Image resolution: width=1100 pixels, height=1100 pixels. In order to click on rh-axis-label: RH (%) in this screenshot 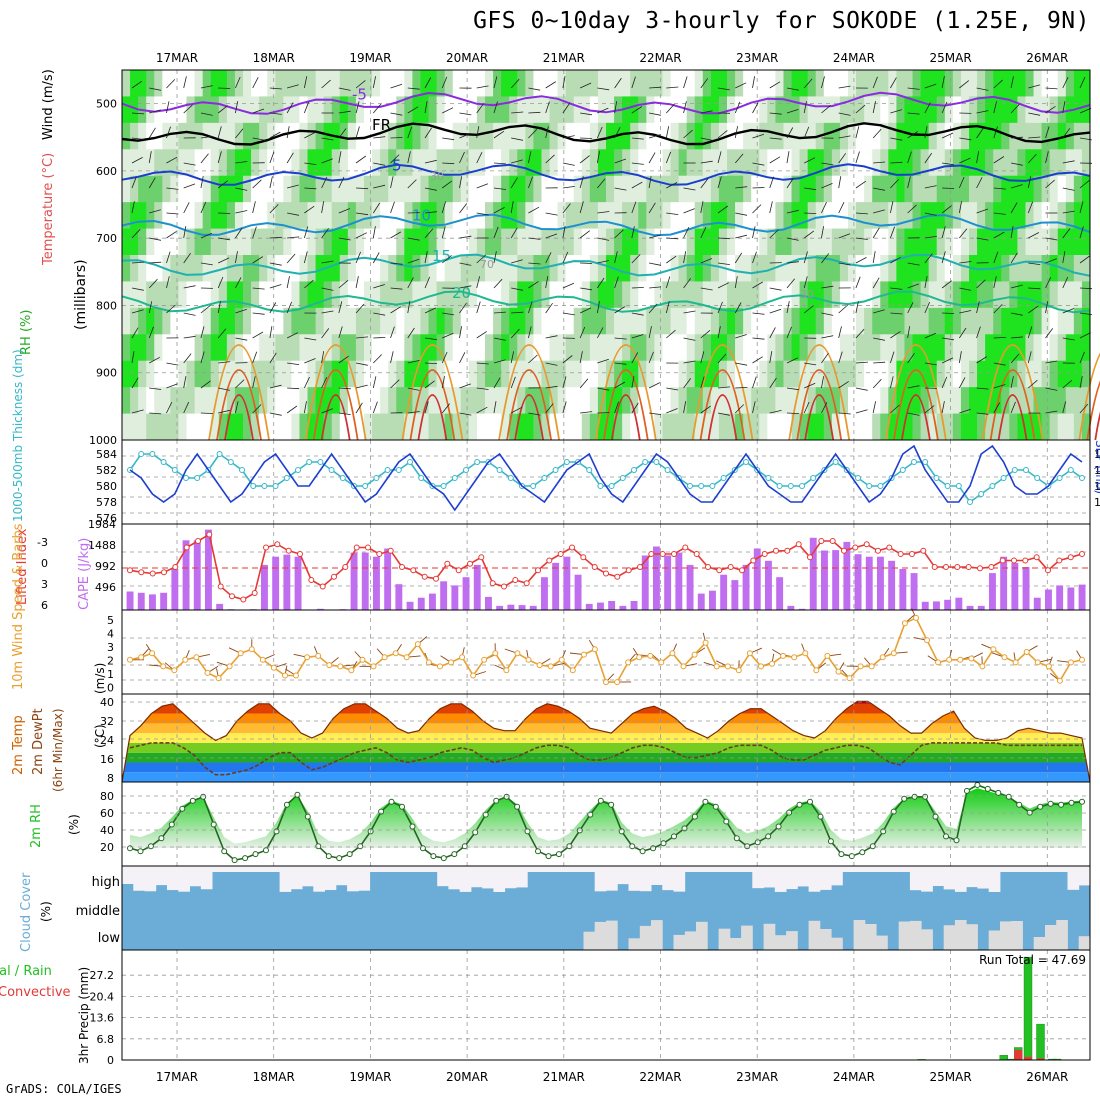, I will do `click(26, 332)`.